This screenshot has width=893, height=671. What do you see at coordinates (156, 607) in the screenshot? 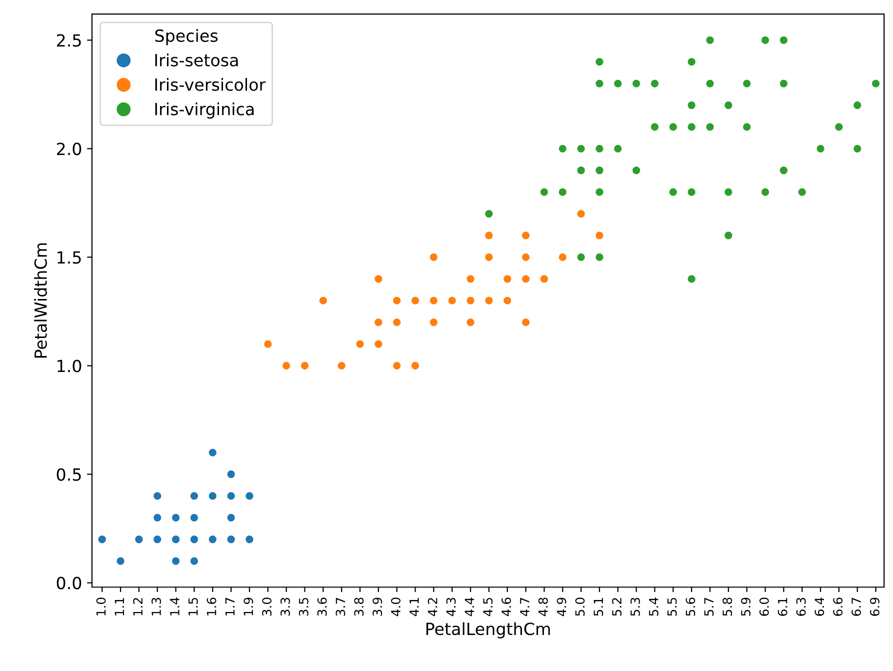
I see `x-tick-label: 1.3` at bounding box center [156, 607].